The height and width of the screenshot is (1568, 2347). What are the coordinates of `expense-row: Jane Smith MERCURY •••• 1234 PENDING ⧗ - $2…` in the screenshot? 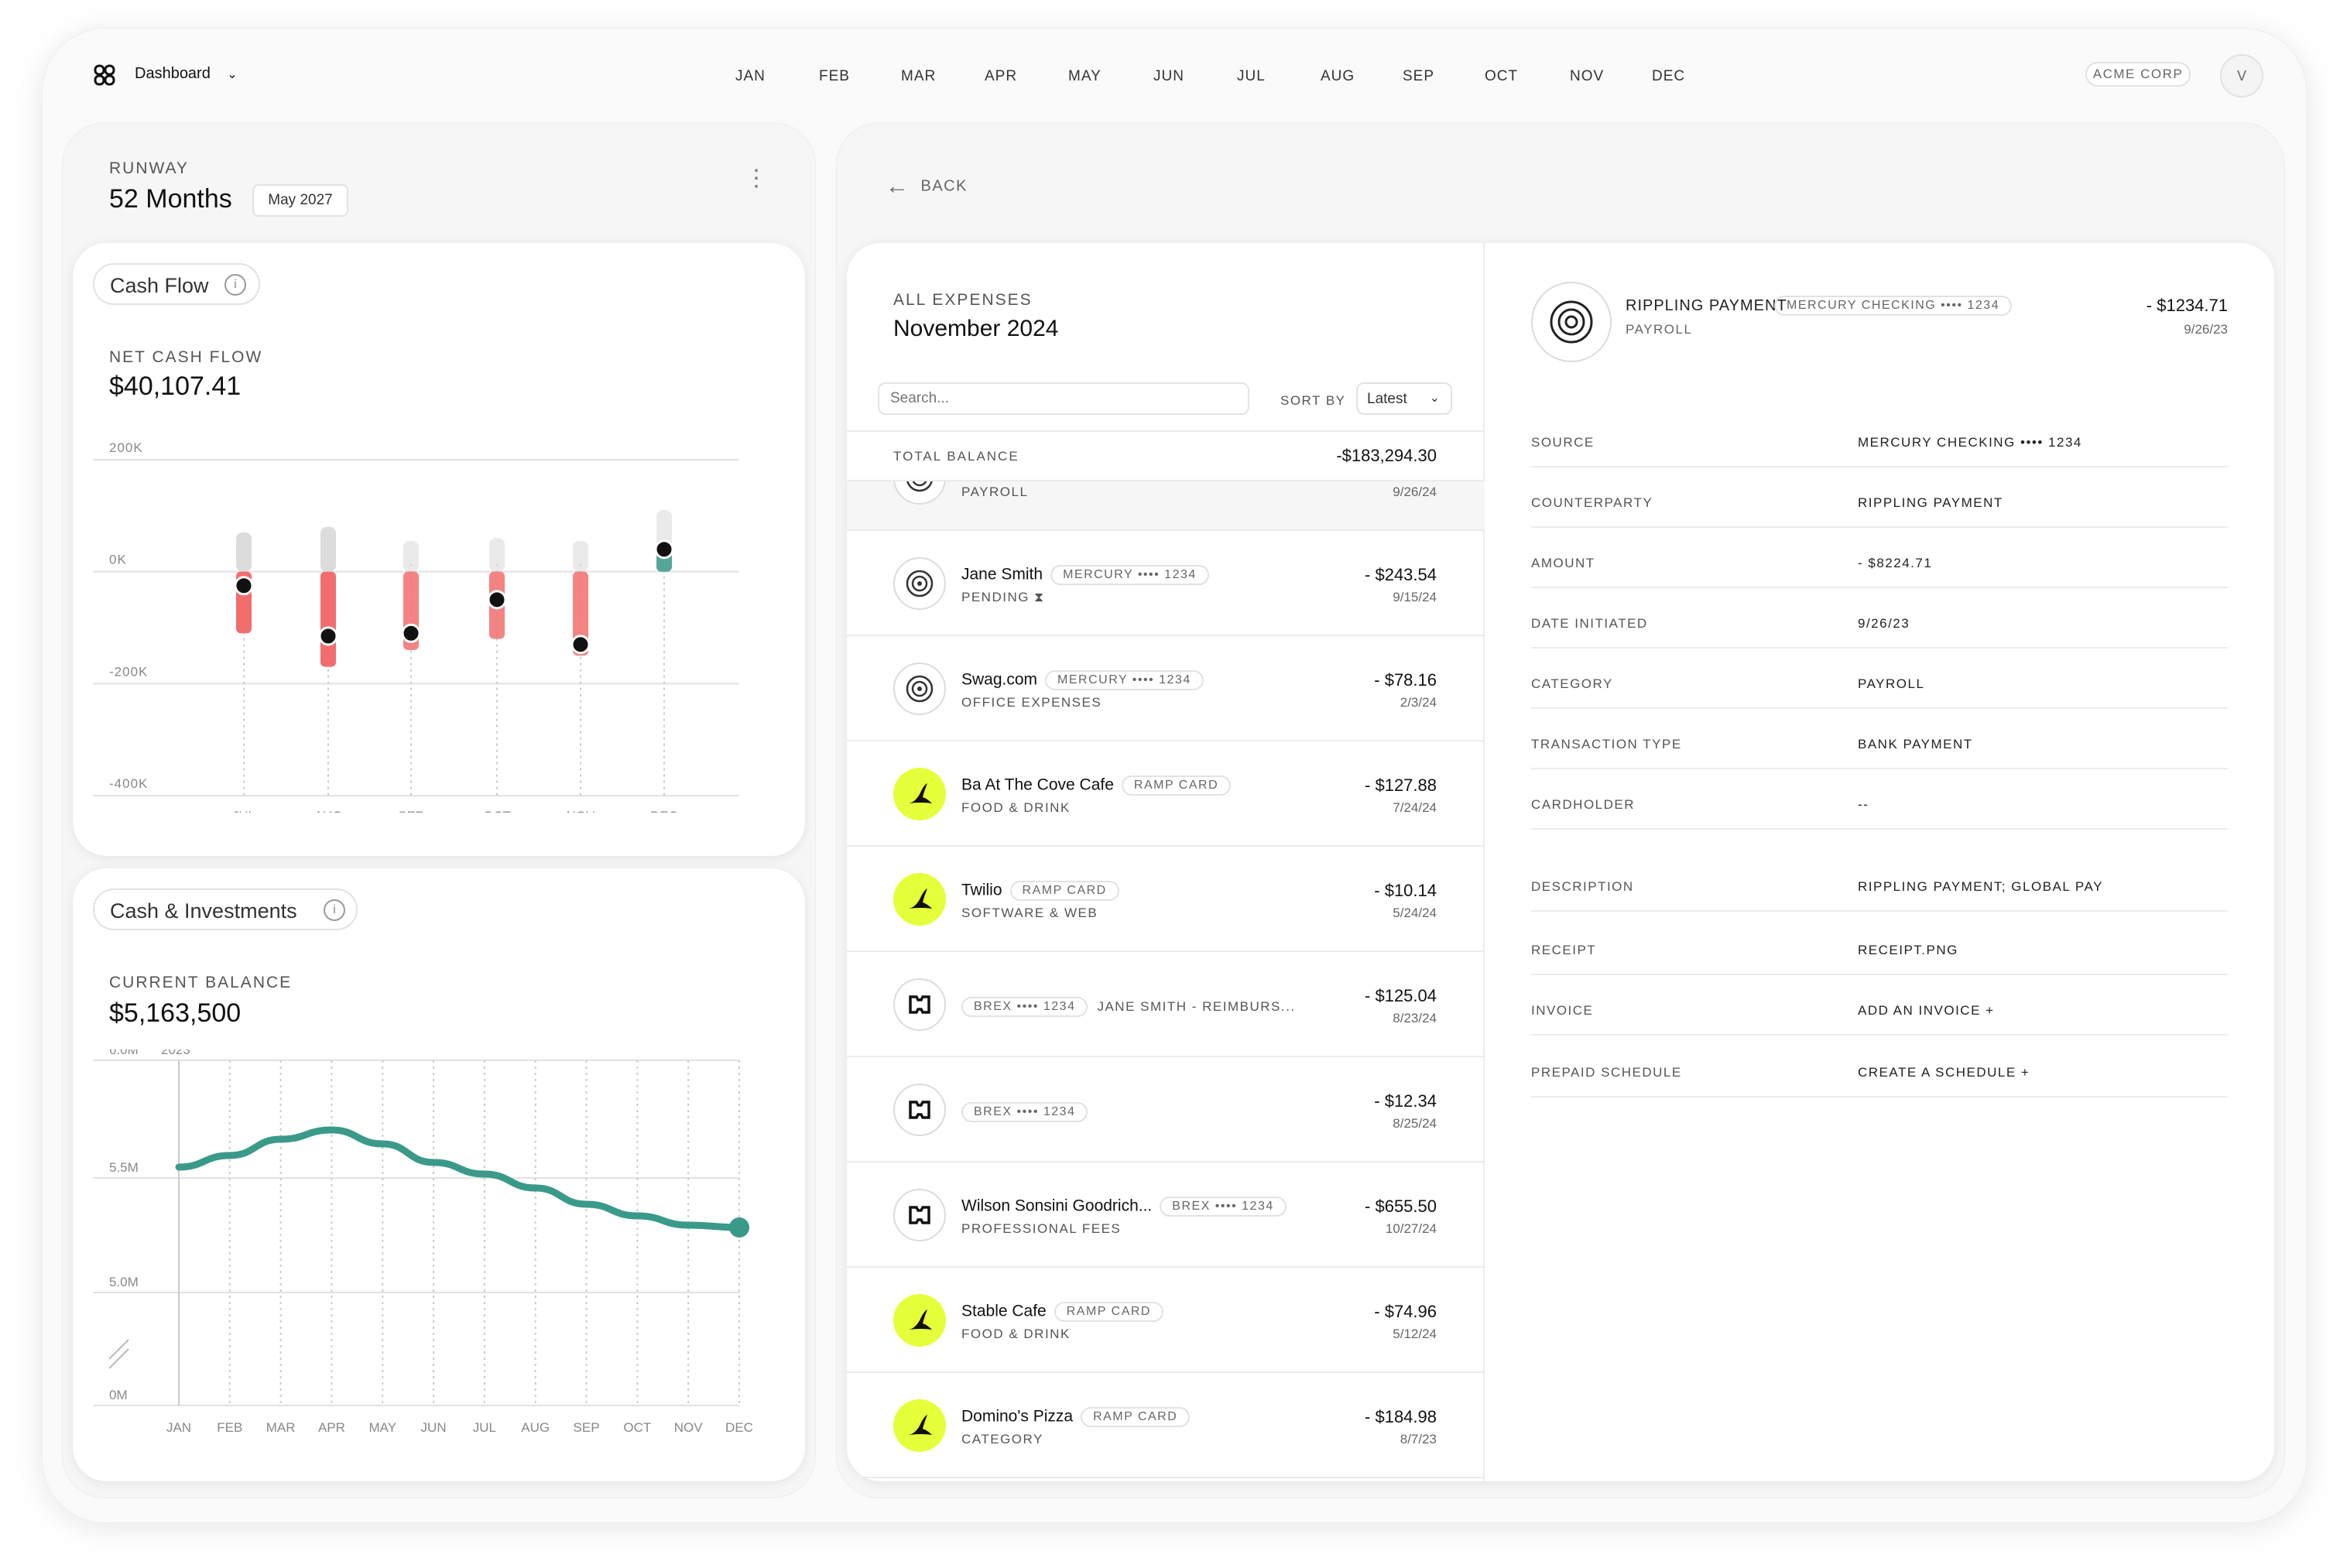 It's located at (1166, 583).